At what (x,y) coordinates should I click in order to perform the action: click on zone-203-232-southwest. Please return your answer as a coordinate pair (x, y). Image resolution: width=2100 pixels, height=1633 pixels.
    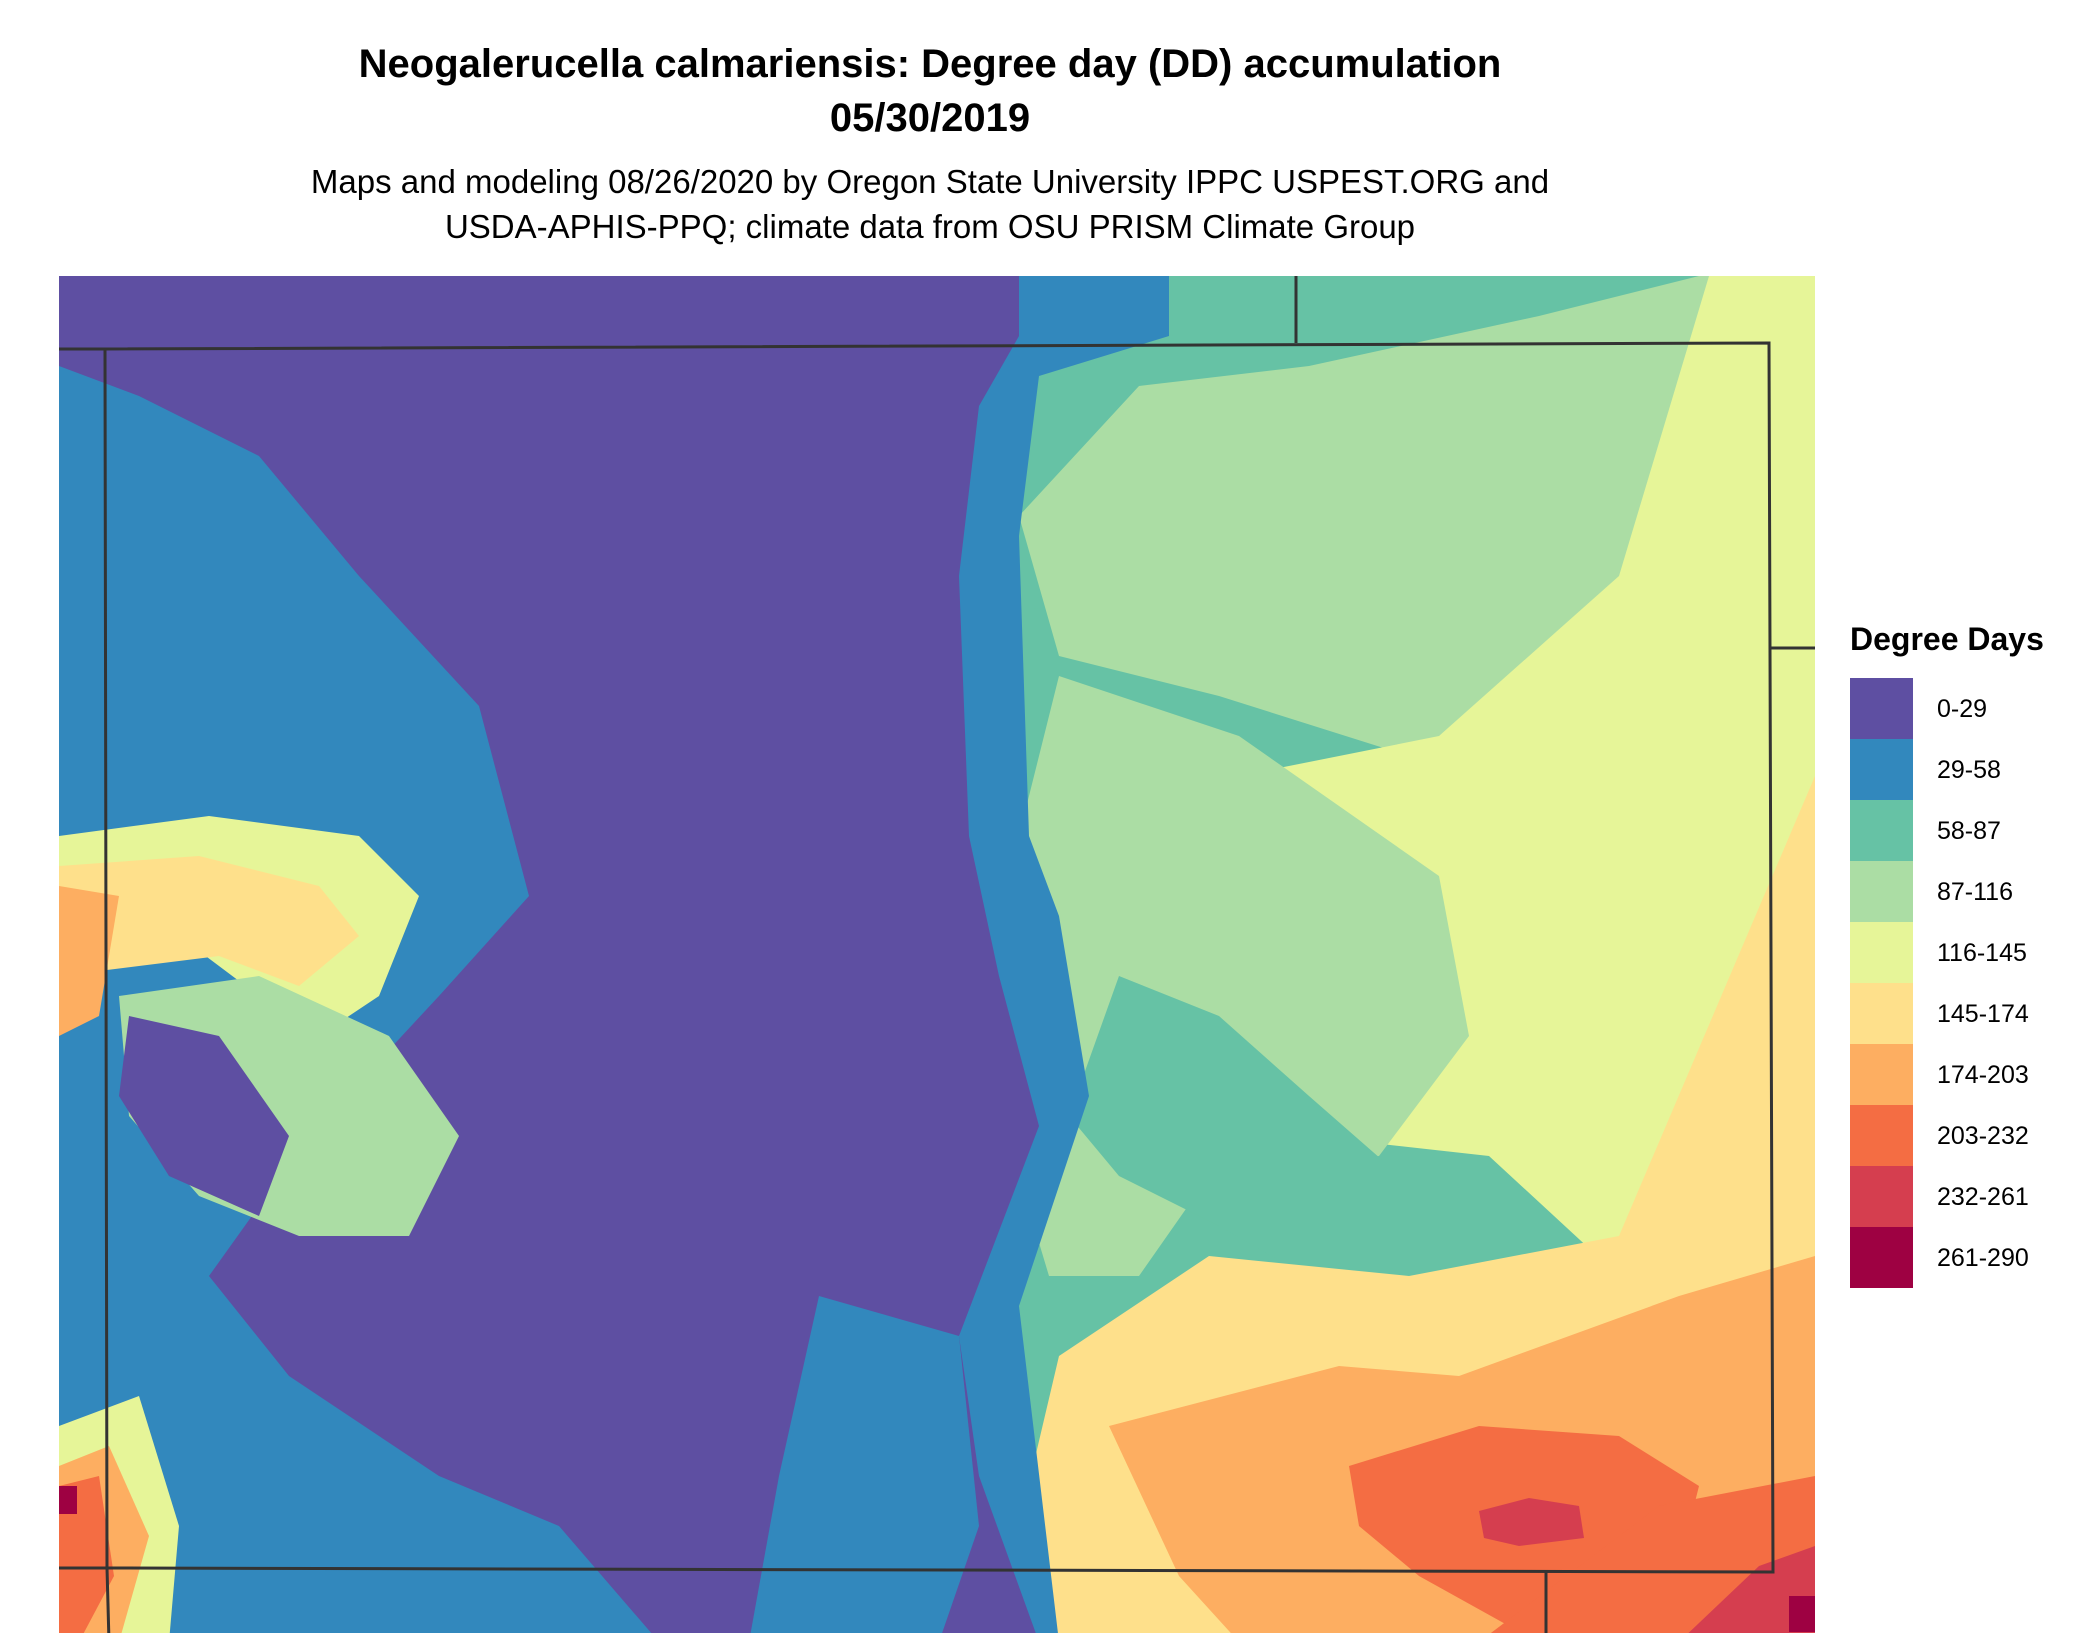
    Looking at the image, I should click on (86, 1554).